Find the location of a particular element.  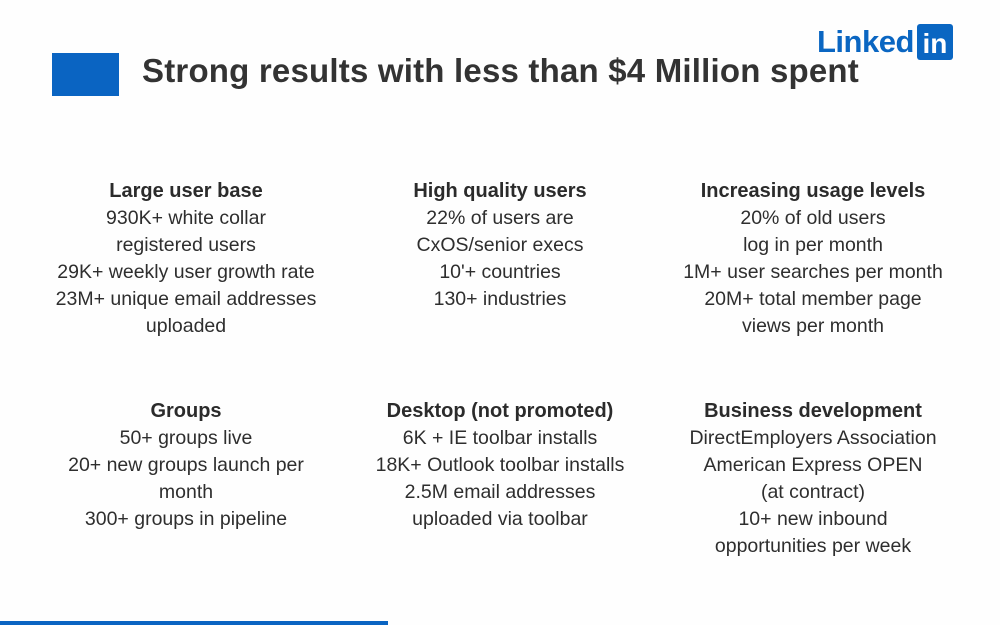

logo-wordmark: Linked is located at coordinates (865, 41).